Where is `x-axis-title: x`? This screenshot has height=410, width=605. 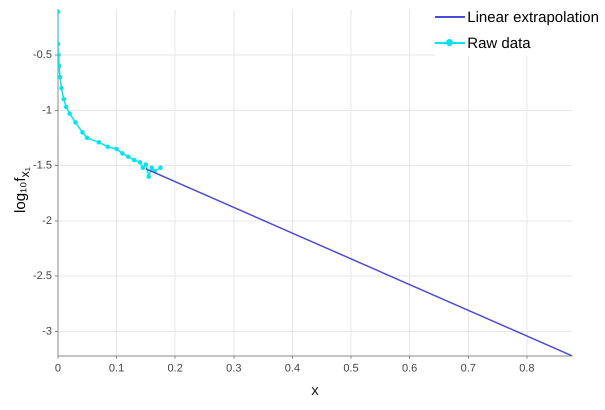
x-axis-title: x is located at coordinates (315, 391).